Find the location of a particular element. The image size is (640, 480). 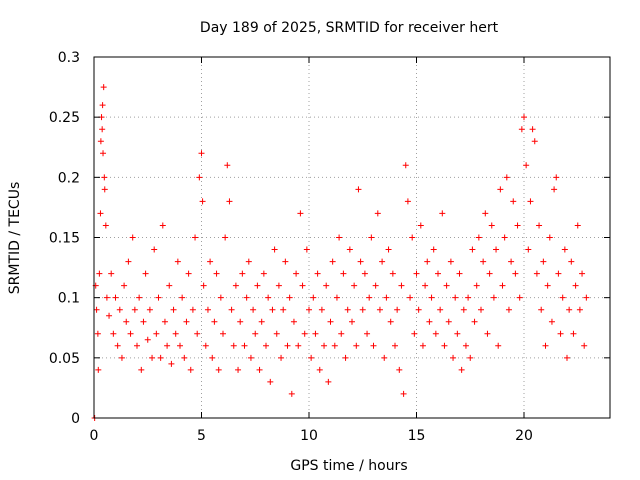

x-tick-label: 0 is located at coordinates (94, 436).